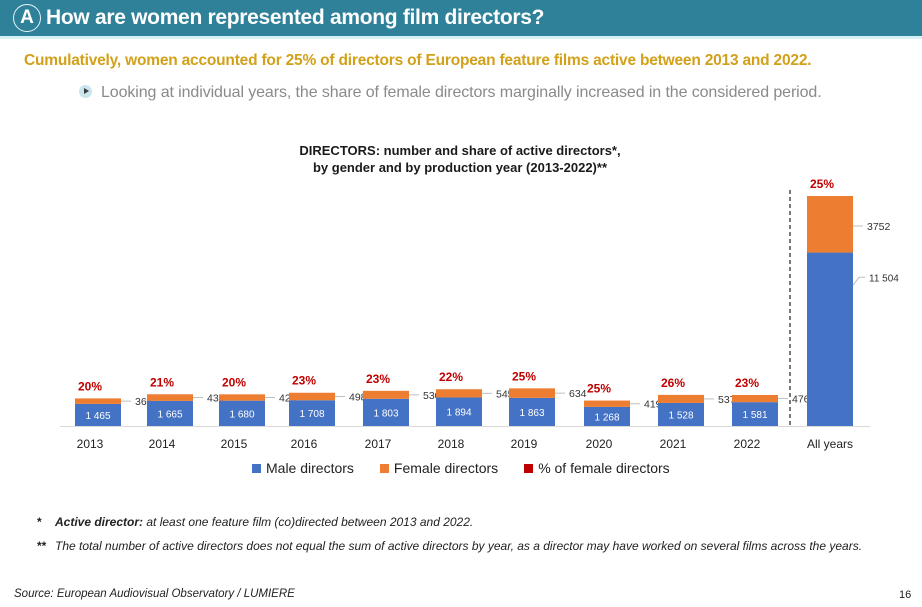  I want to click on bar-female-2020, so click(607, 403).